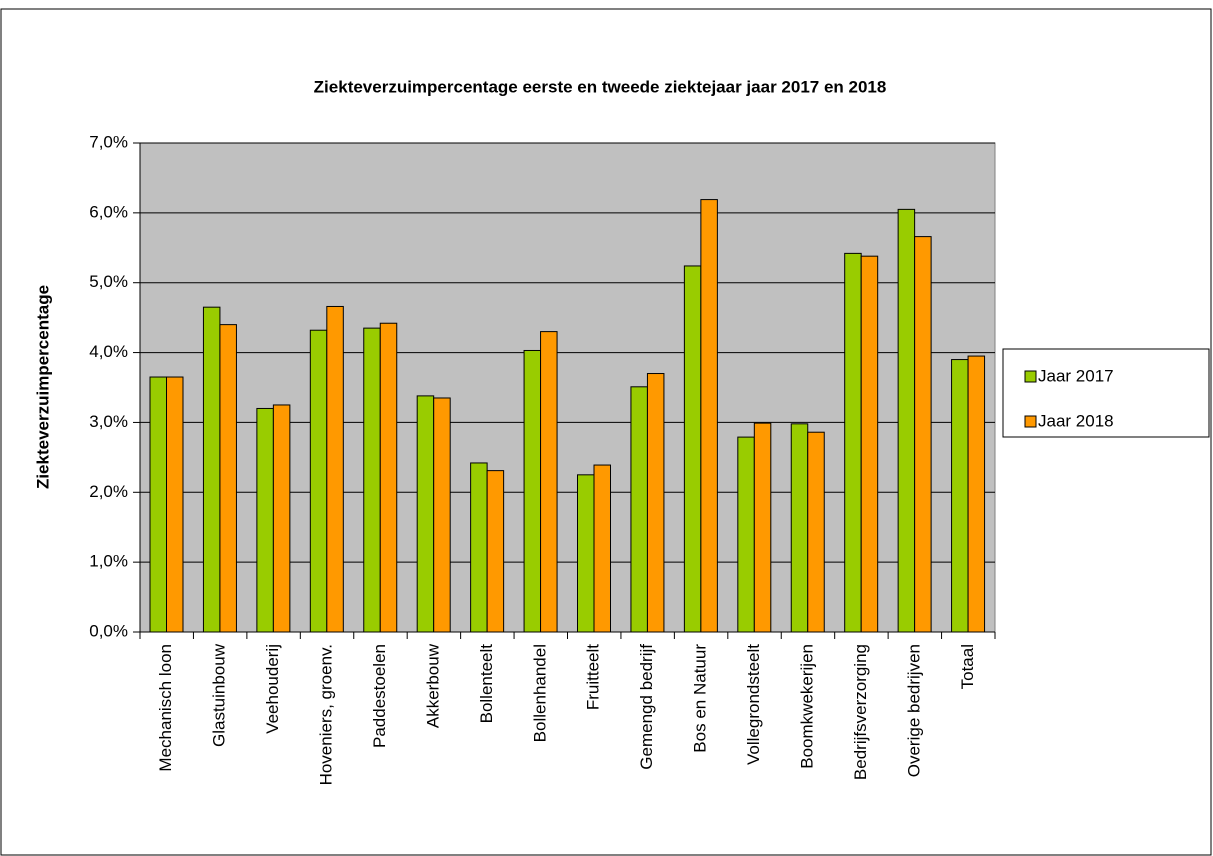 The height and width of the screenshot is (856, 1213). What do you see at coordinates (486, 684) in the screenshot?
I see `x-tick-label: Bollenteelt` at bounding box center [486, 684].